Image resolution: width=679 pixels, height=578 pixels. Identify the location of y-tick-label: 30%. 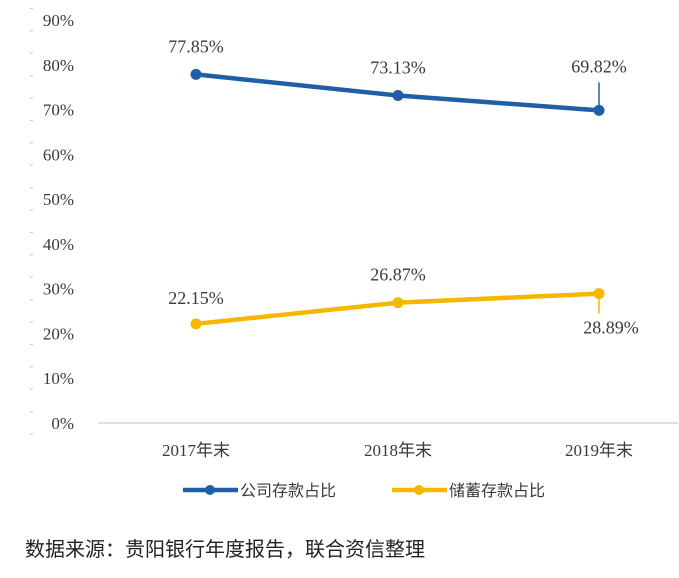
(58, 289).